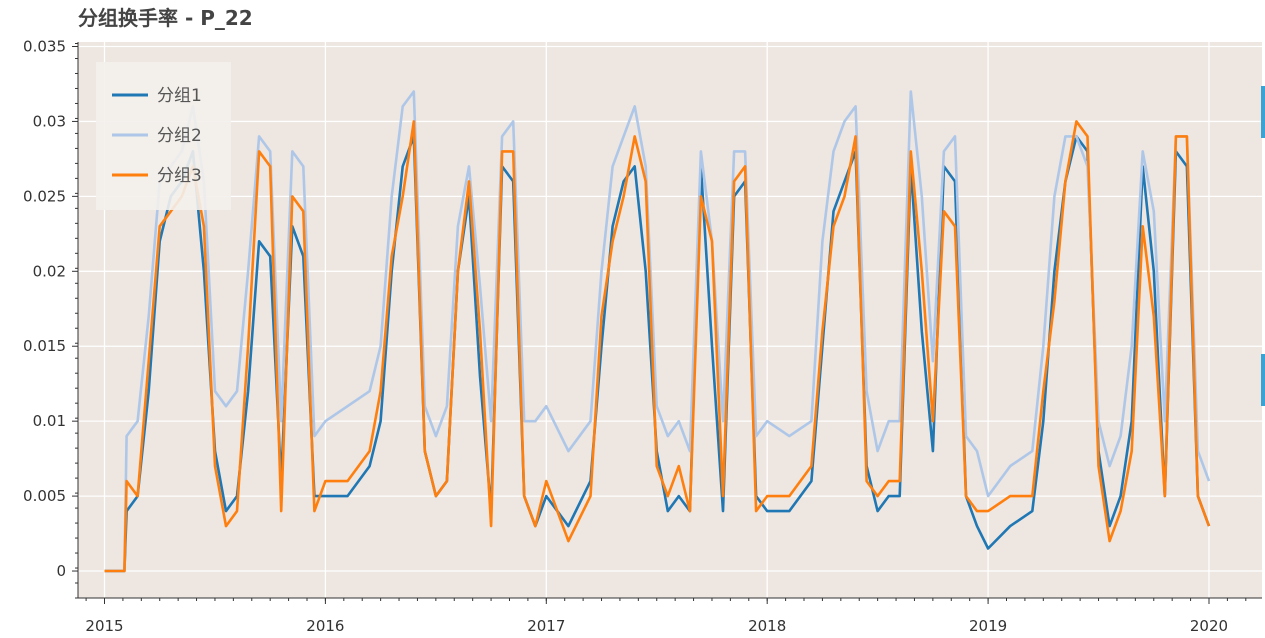  I want to click on x-tick-label: 2018, so click(767, 626).